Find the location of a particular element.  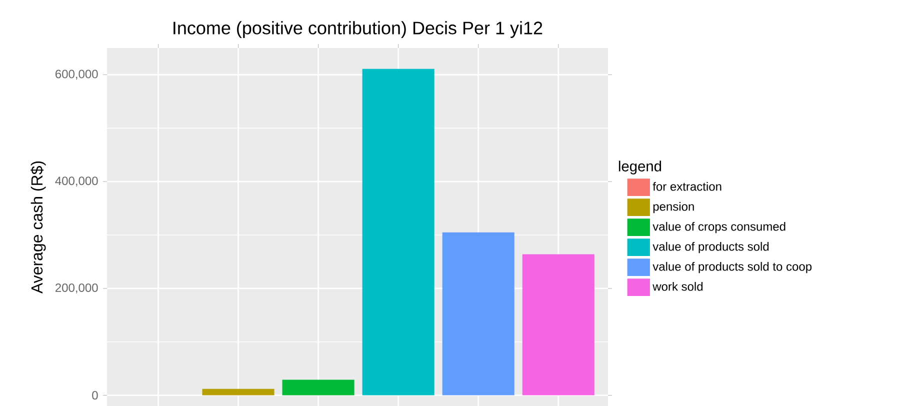

y-tick-label: 400,000 is located at coordinates (76, 181).